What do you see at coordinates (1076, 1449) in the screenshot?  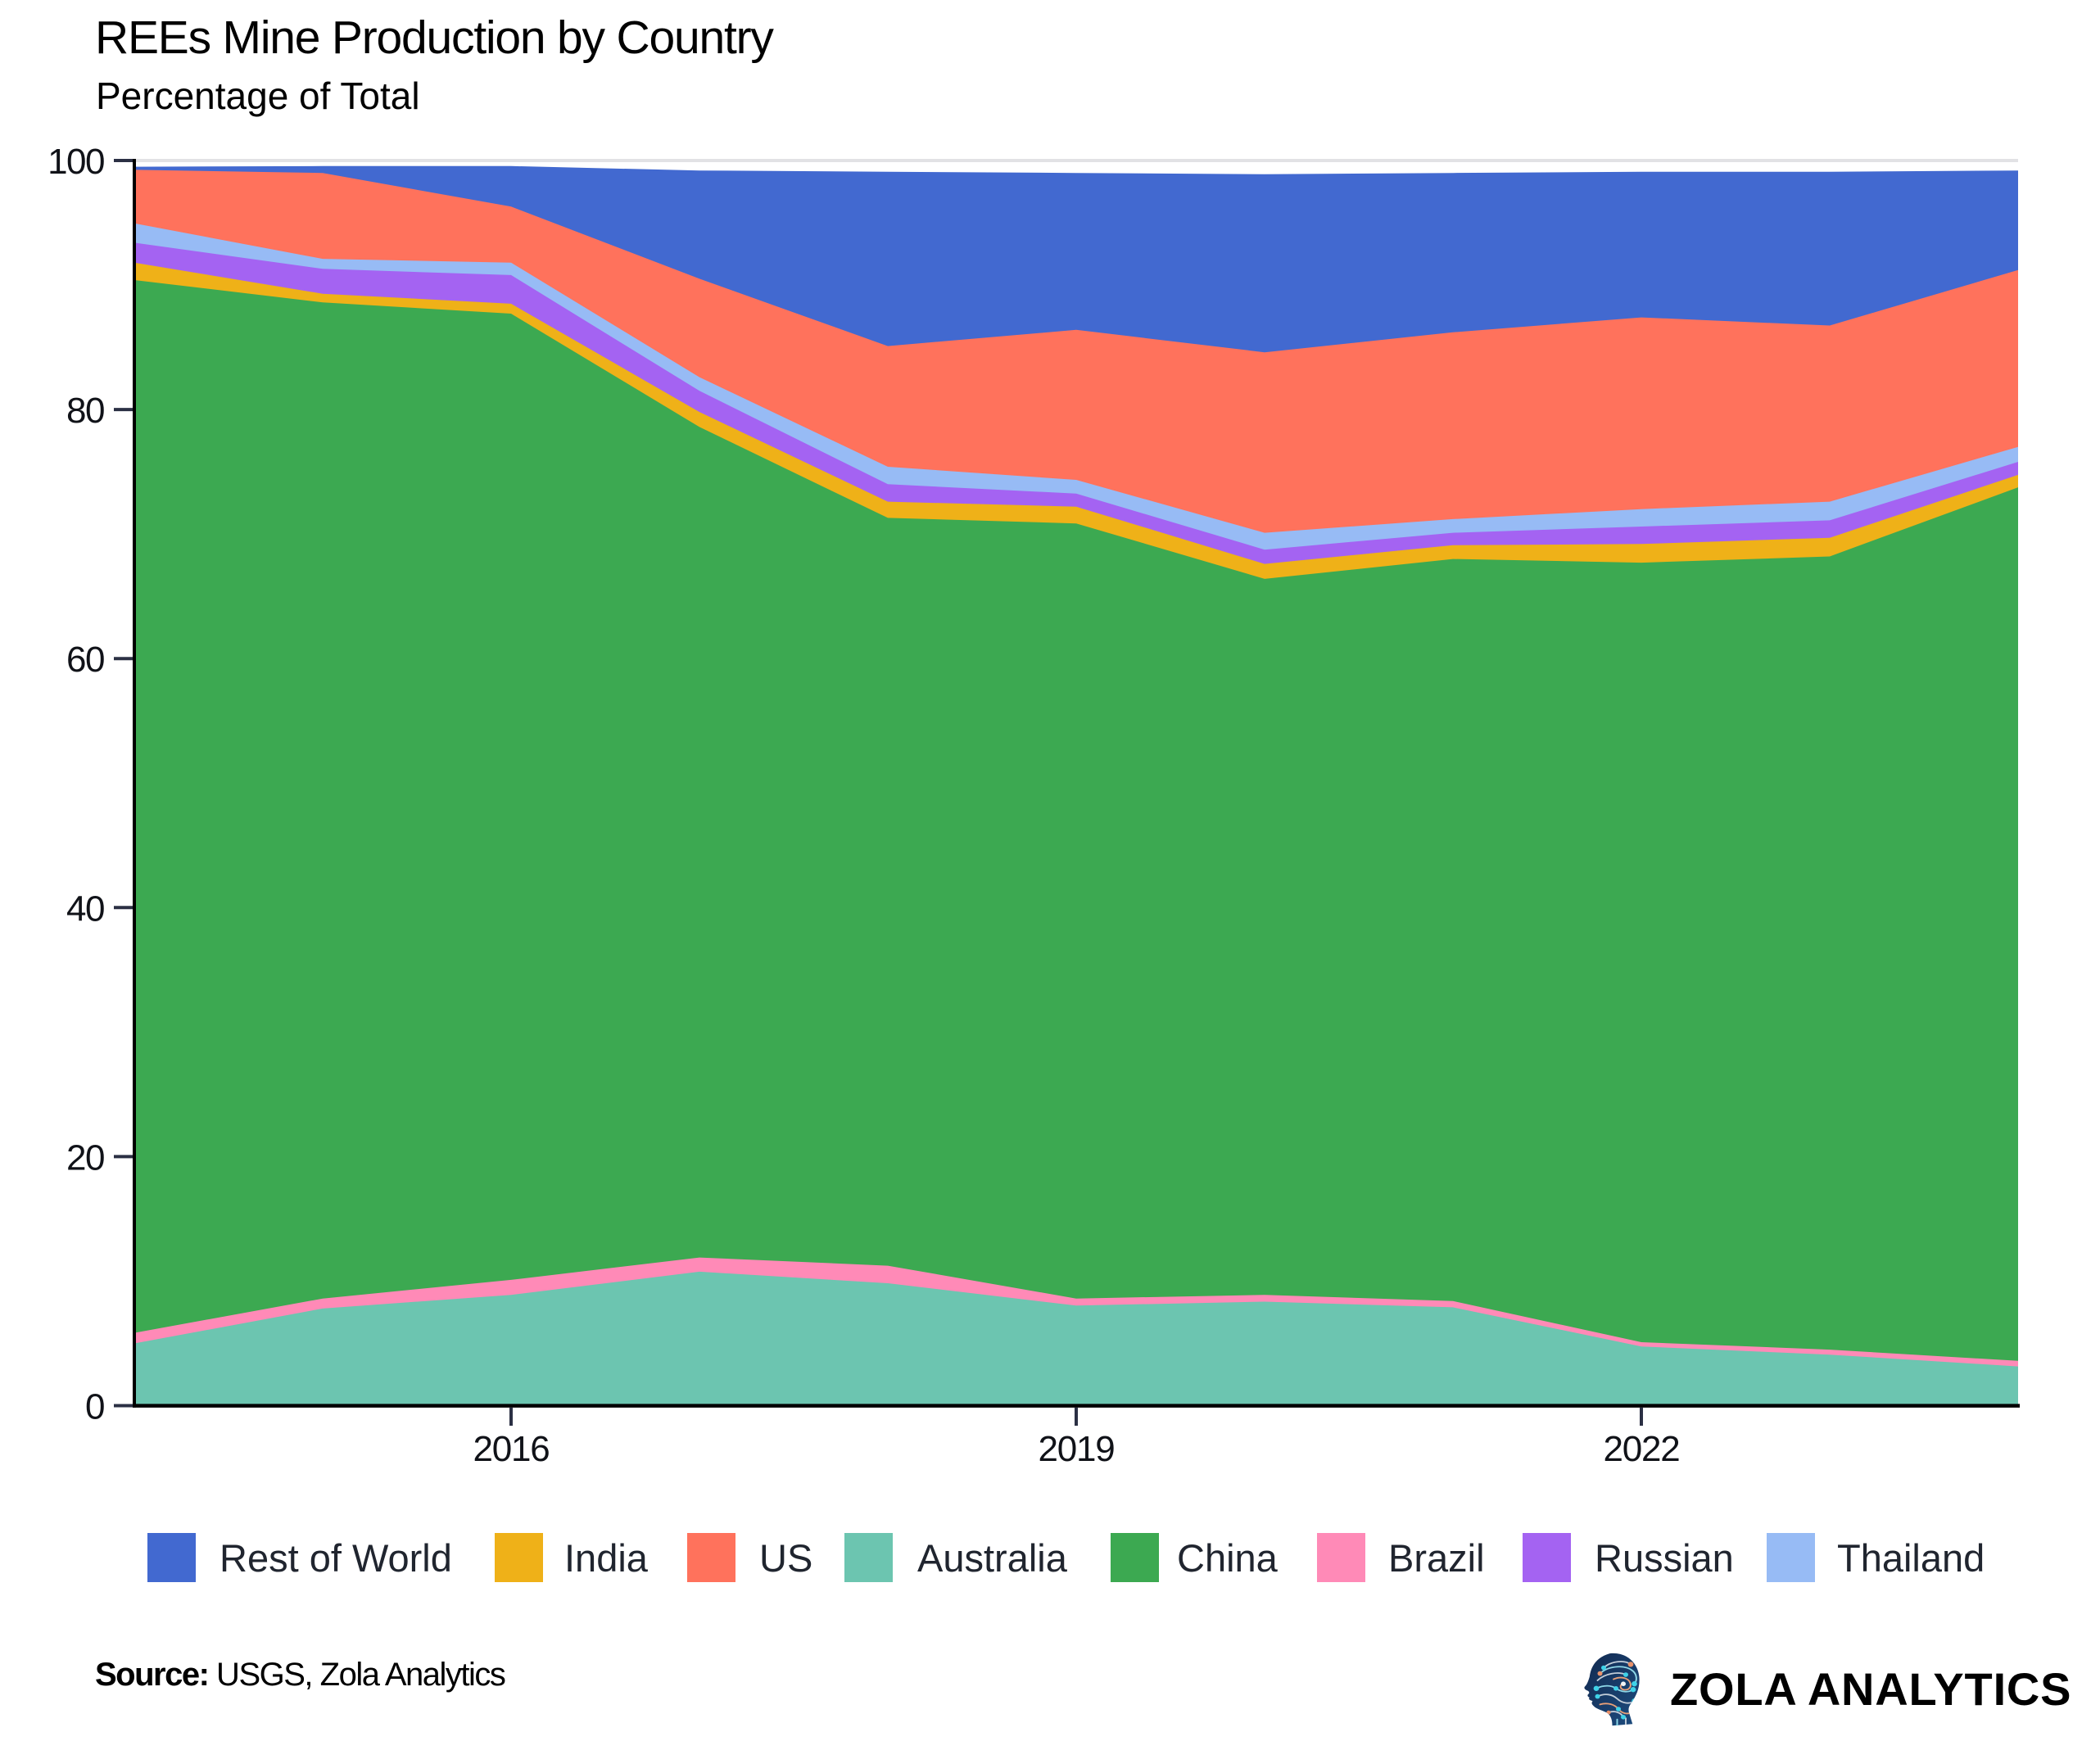 I see `svg-text: 2019` at bounding box center [1076, 1449].